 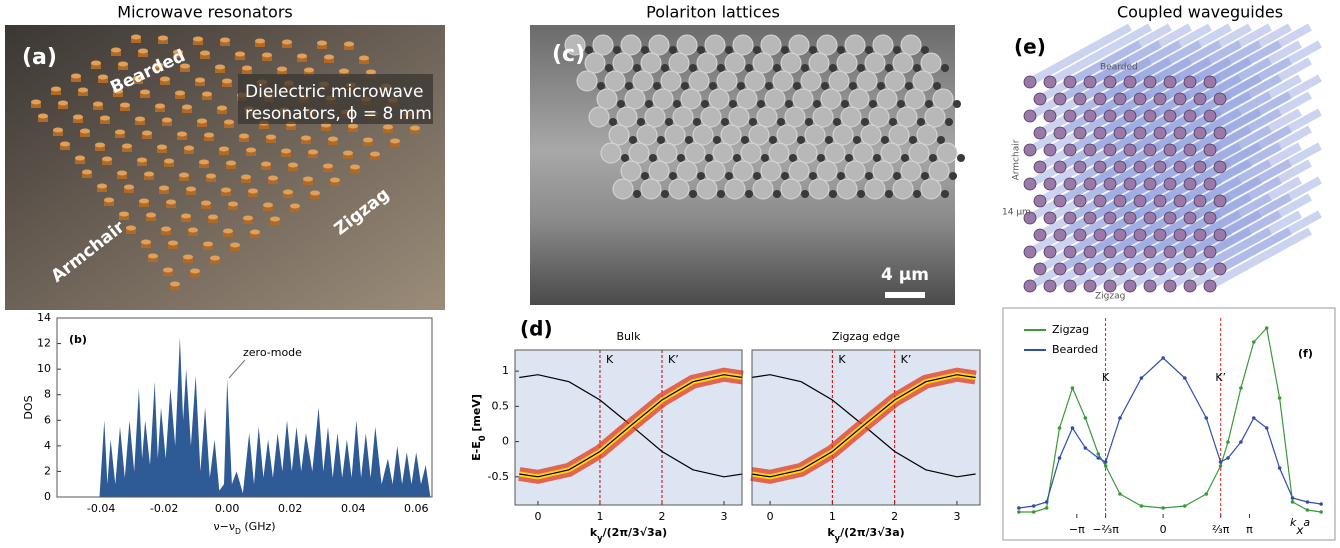 What do you see at coordinates (47, 394) in the screenshot?
I see `y-tick-label: 8` at bounding box center [47, 394].